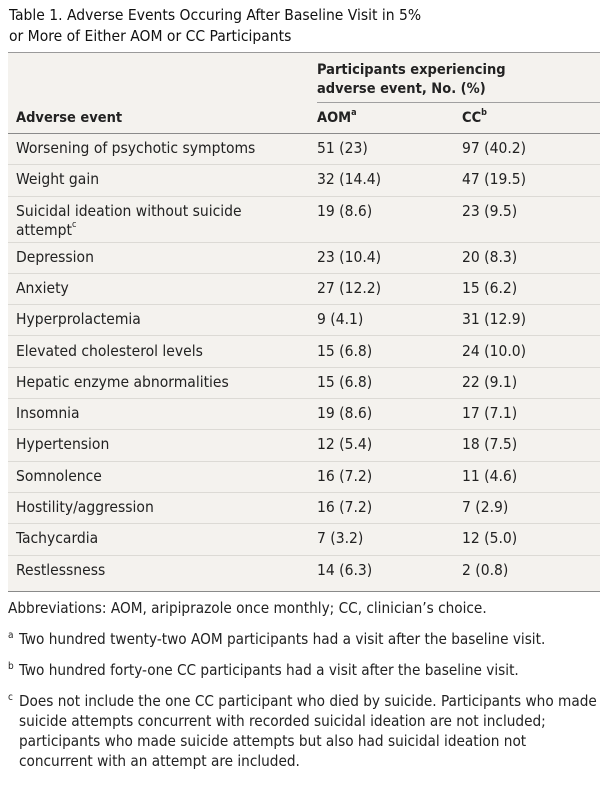  I want to click on cell-cc-value: 7 (2.9), so click(485, 507).